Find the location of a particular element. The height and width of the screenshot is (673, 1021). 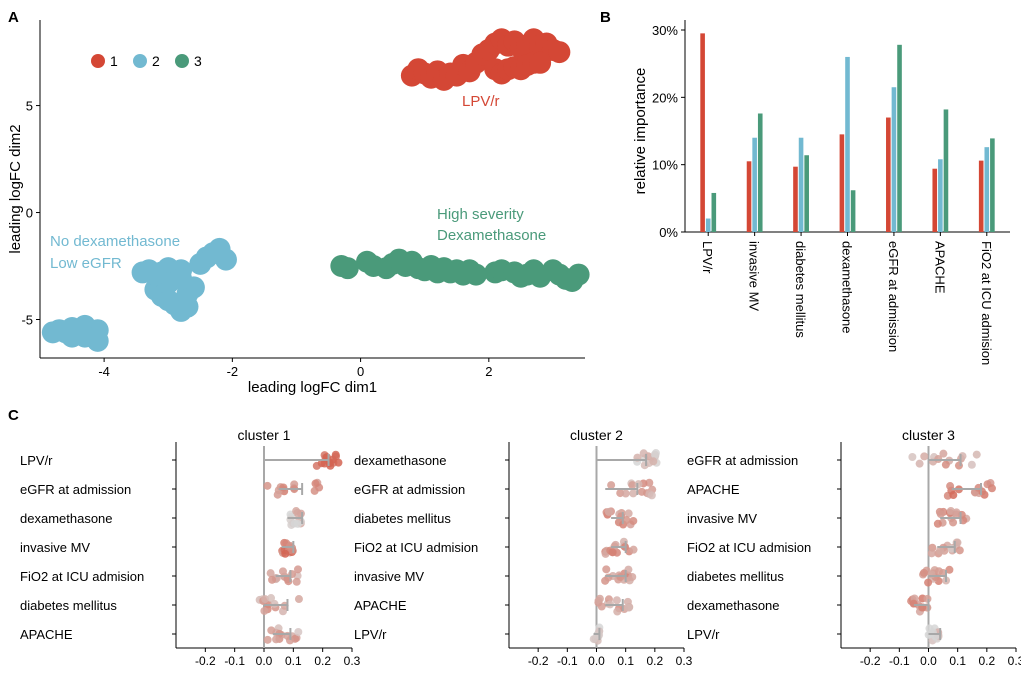

a-annotation: LPV/r is located at coordinates (481, 101).